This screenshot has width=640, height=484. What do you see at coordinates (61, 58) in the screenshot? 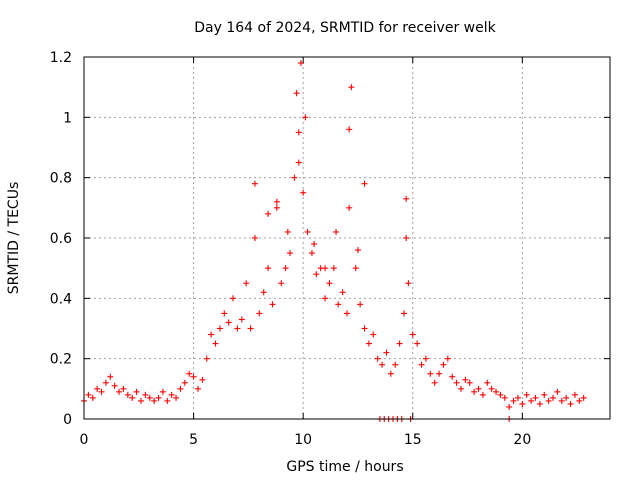
I see `y-tick-label: 1.2` at bounding box center [61, 58].